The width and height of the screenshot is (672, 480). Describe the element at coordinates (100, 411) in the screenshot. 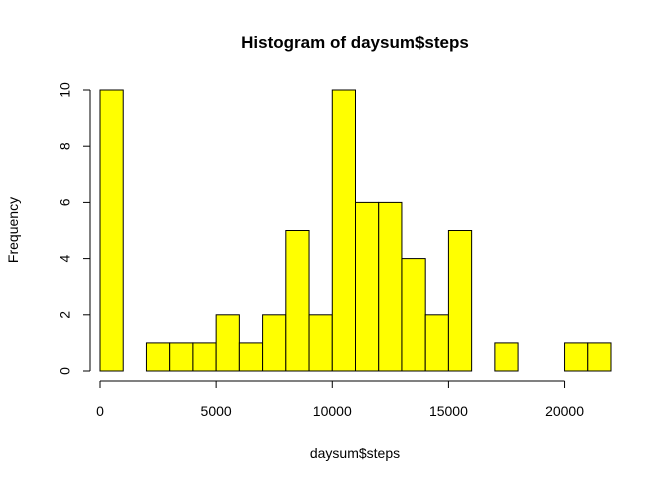

I see `x-tick-label: 0` at that location.